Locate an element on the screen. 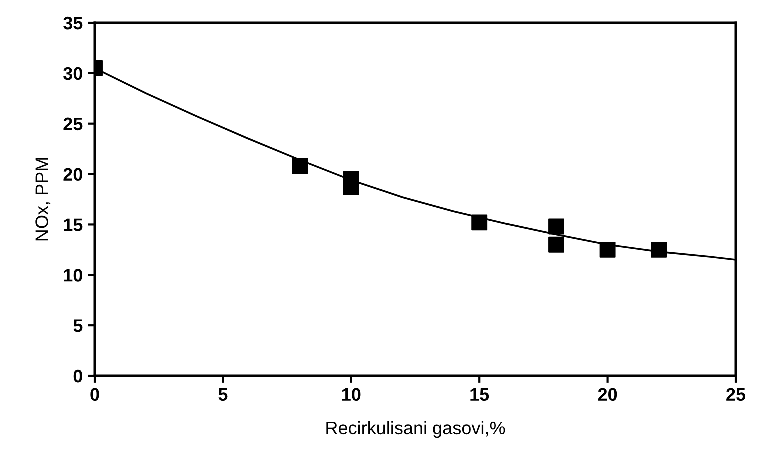 This screenshot has height=465, width=764. y-axis-title: NOx, PPM is located at coordinates (43, 199).